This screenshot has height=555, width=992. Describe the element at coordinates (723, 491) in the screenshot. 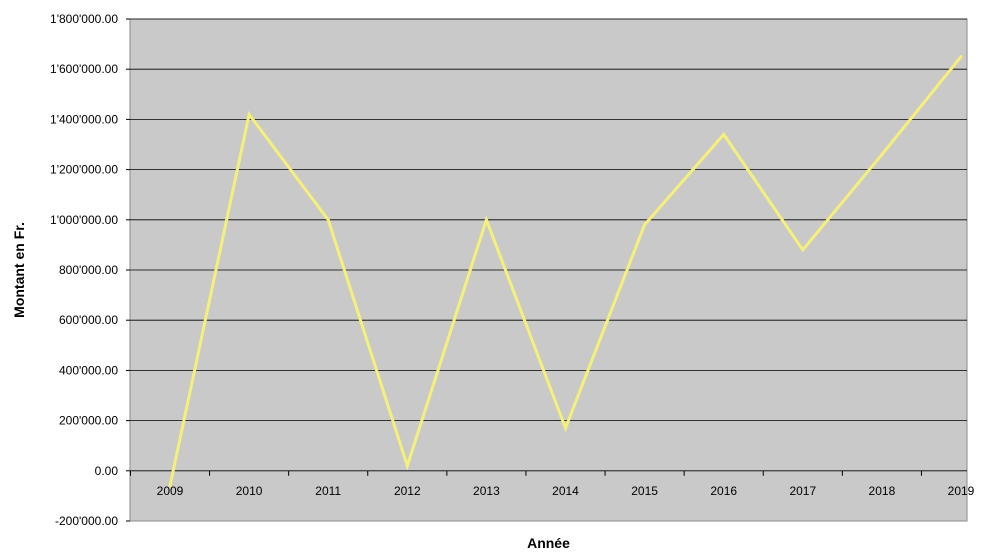

I see `x-tick-label: 2016` at that location.